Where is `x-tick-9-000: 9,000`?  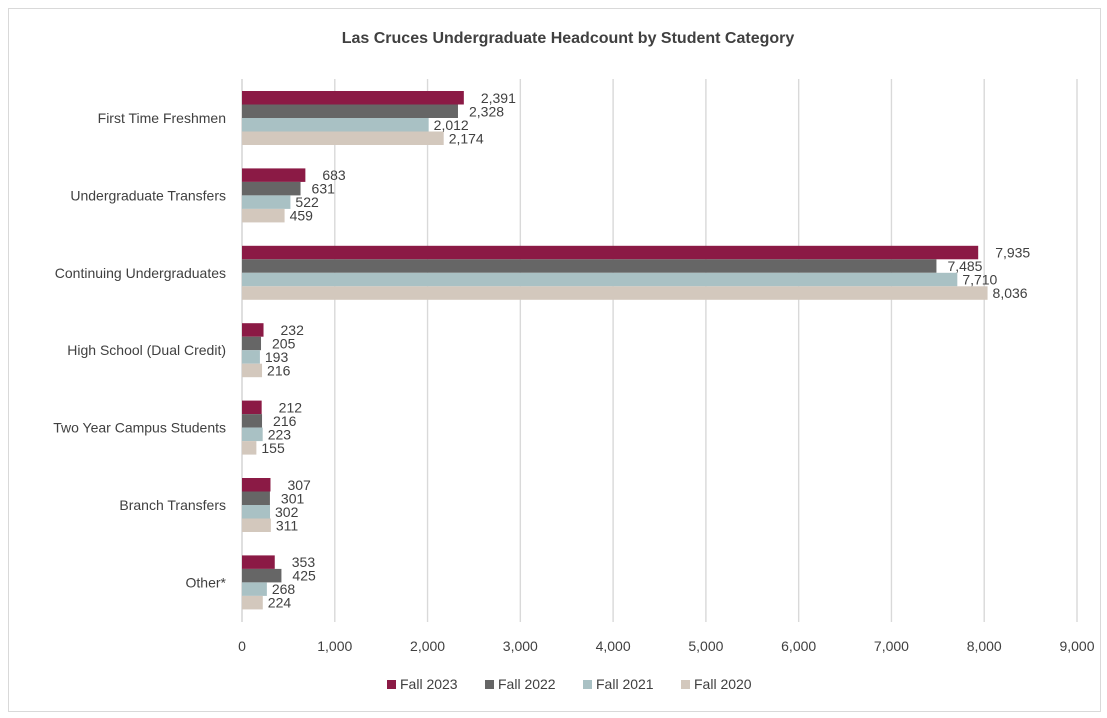 x-tick-9-000: 9,000 is located at coordinates (1076, 646).